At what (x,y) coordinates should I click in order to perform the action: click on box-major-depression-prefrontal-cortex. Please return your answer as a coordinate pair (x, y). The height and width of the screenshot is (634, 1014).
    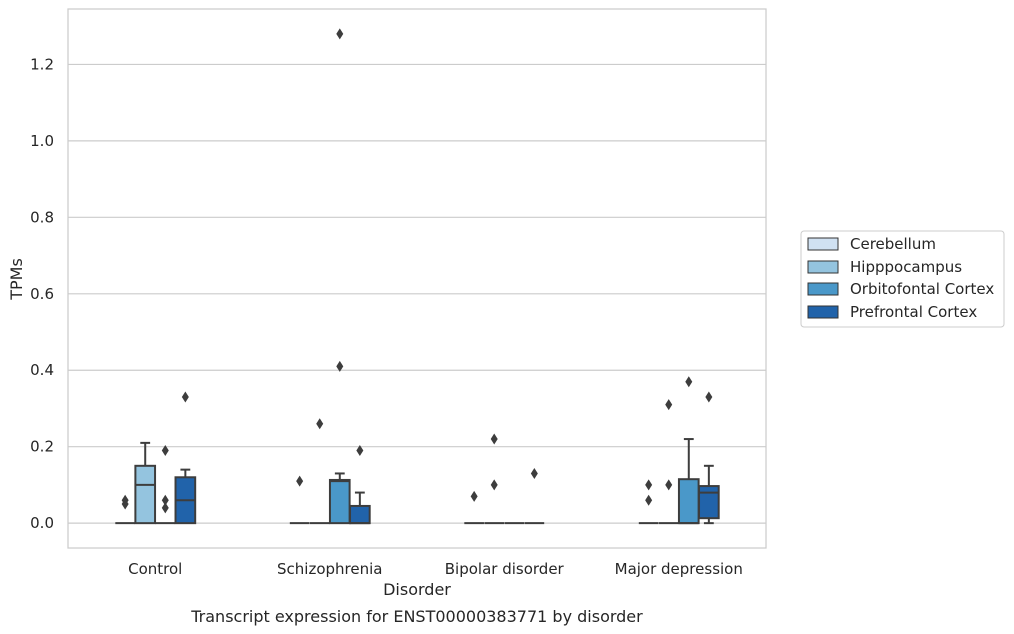
    Looking at the image, I should click on (709, 458).